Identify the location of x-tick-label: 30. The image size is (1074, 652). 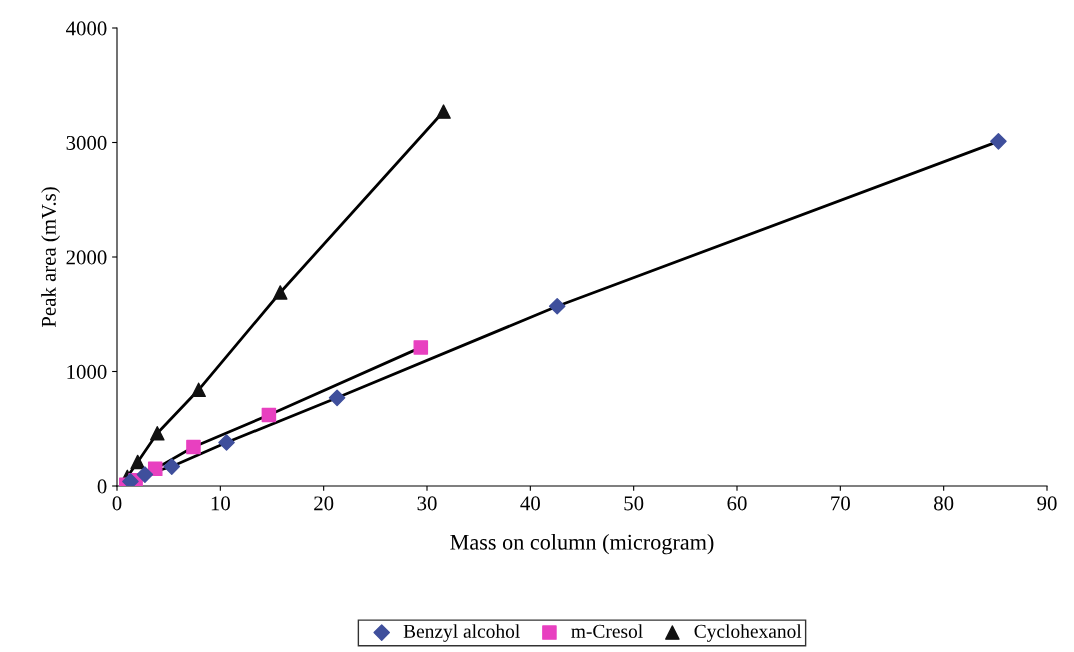
(427, 503).